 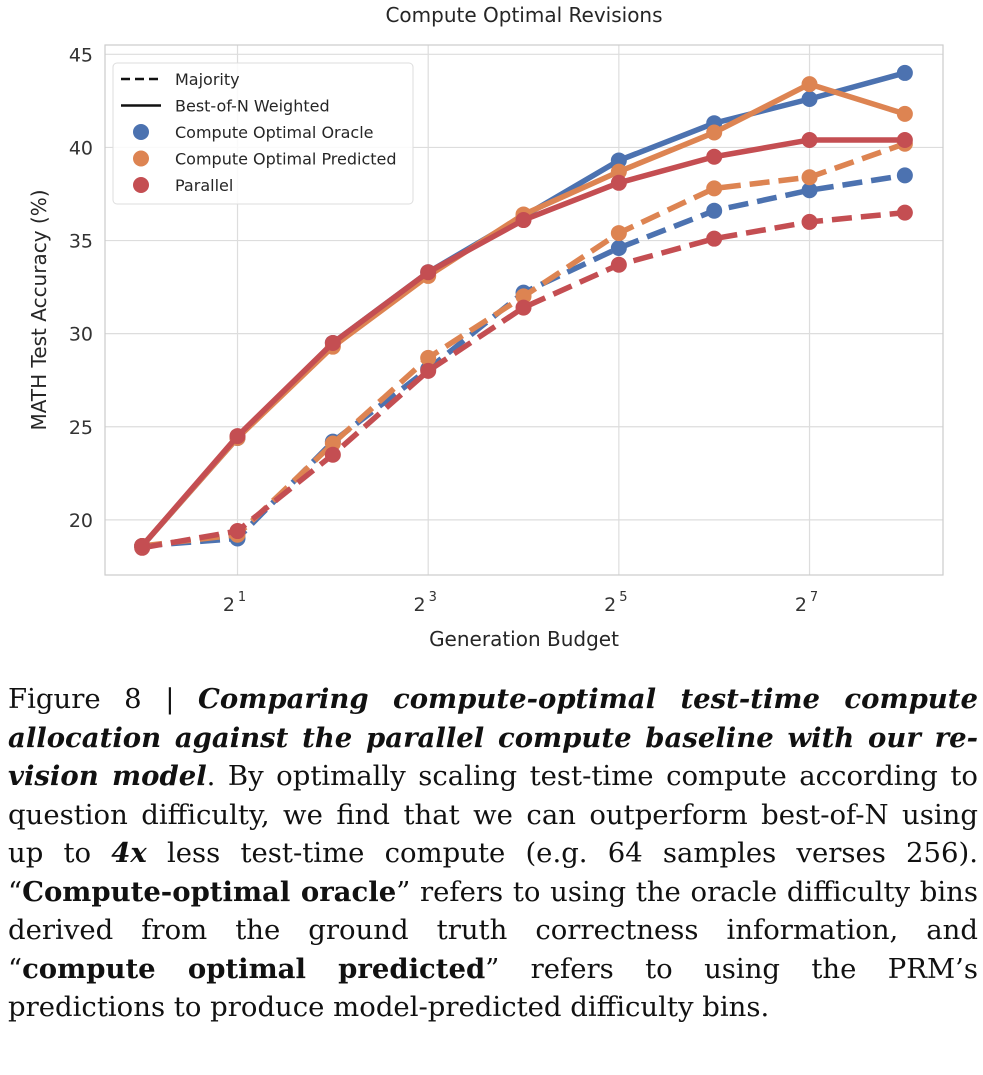 What do you see at coordinates (103, 699) in the screenshot?
I see `caption-label: Figure 8 |` at bounding box center [103, 699].